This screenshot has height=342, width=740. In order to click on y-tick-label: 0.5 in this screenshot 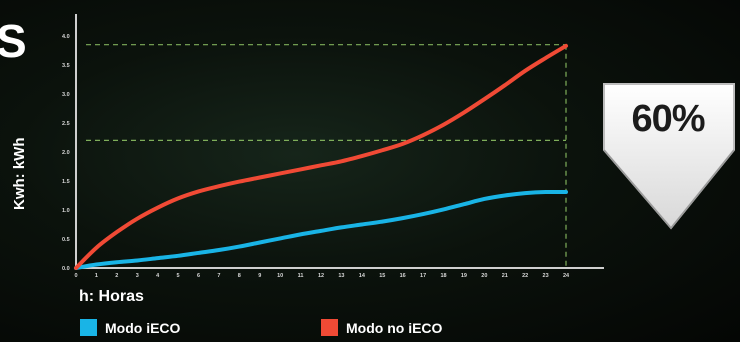, I will do `click(66, 240)`.